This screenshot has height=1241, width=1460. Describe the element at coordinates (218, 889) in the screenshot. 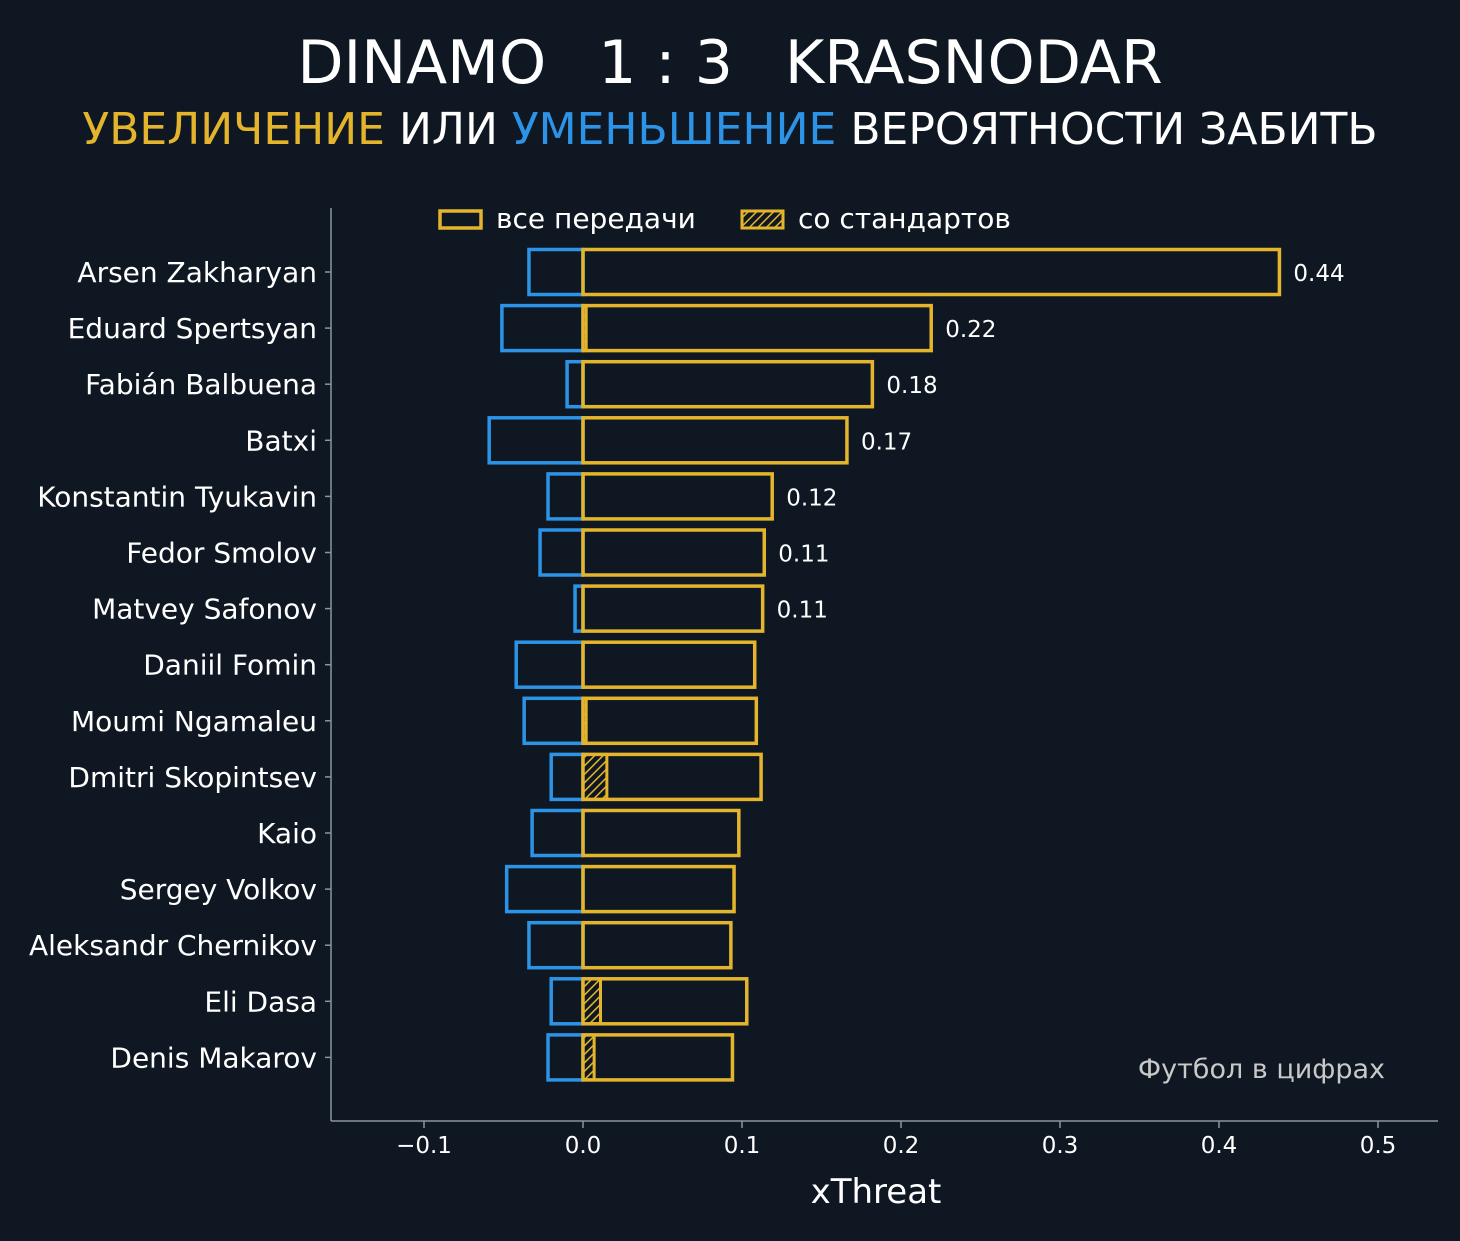

I see `player-label: Sergey Volkov` at that location.